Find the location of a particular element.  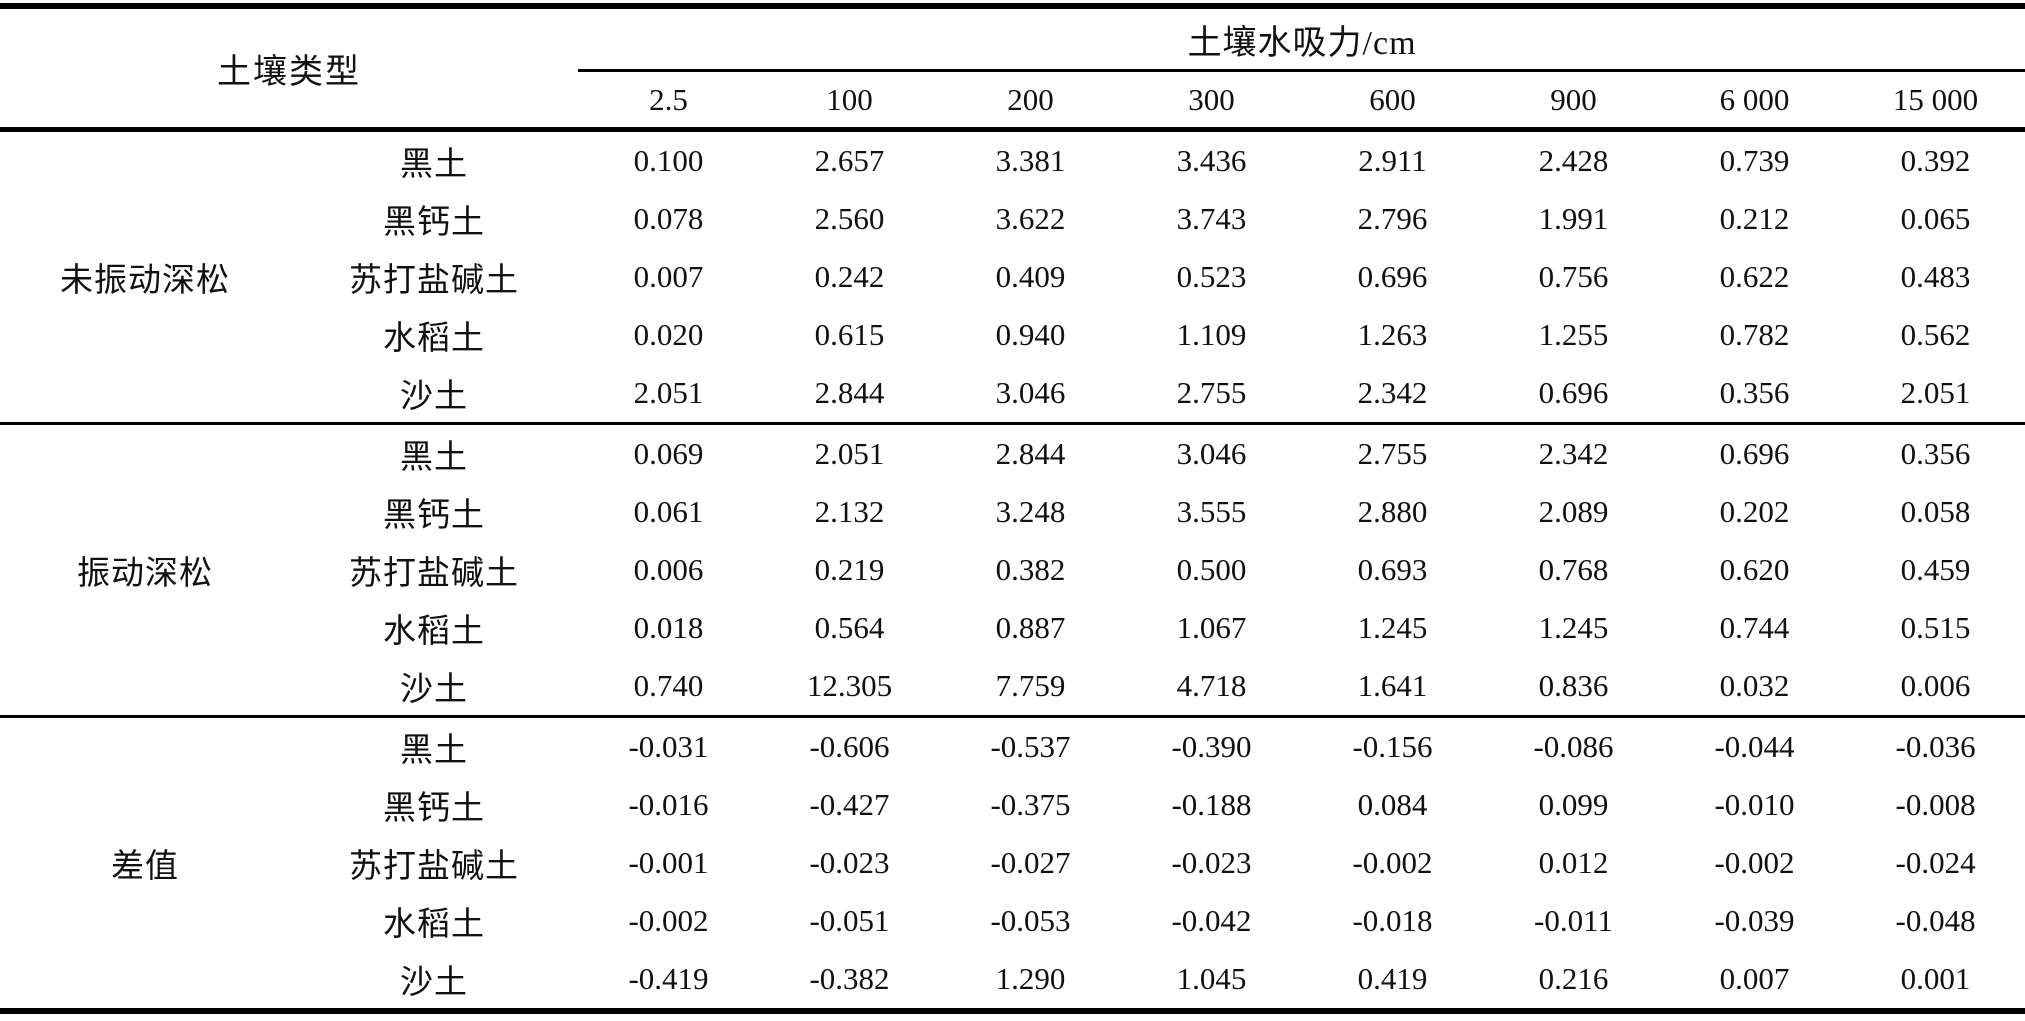

value-cell: 0.006 is located at coordinates (1935, 685).